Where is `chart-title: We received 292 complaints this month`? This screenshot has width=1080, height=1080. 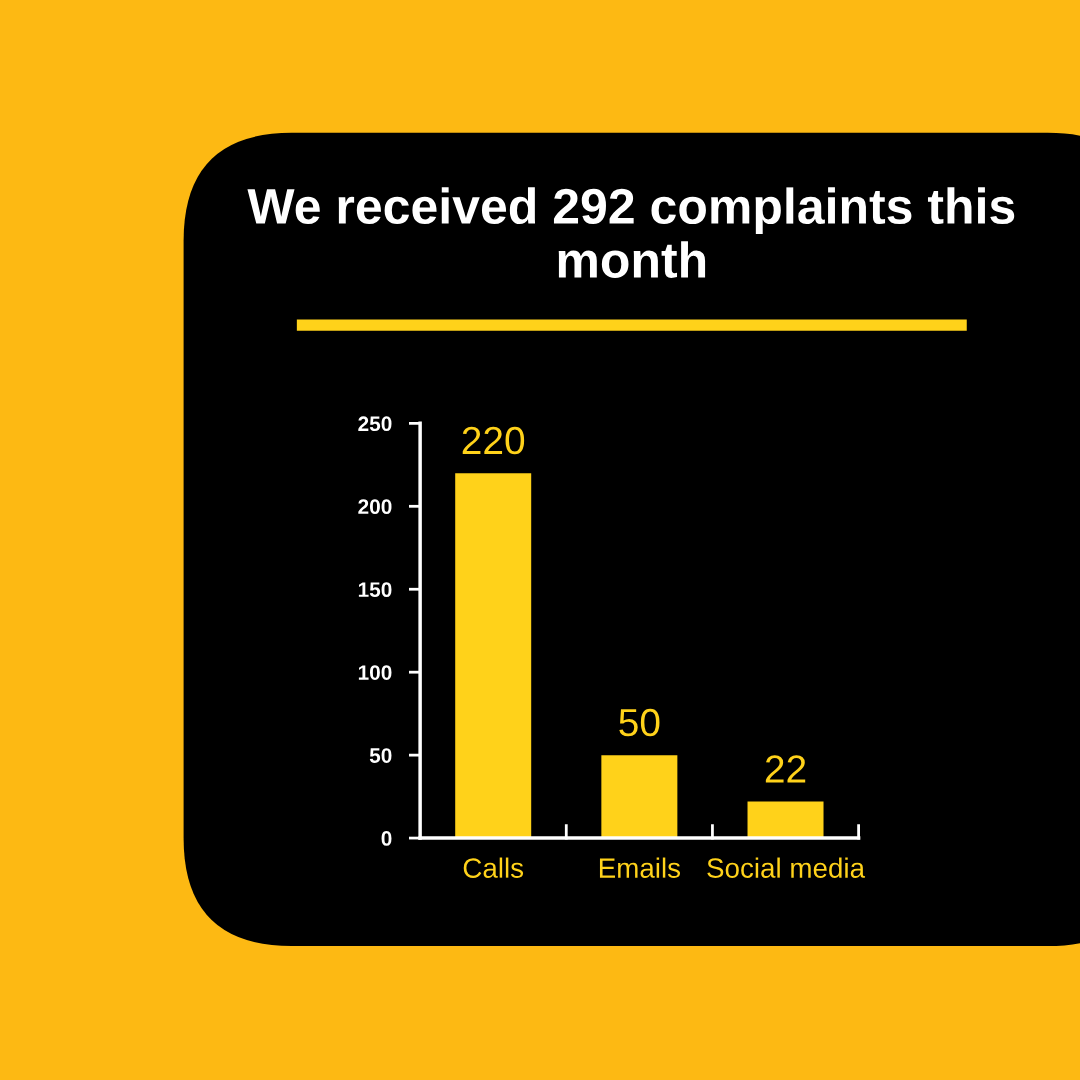
chart-title: We received 292 complaints this month is located at coordinates (631, 232).